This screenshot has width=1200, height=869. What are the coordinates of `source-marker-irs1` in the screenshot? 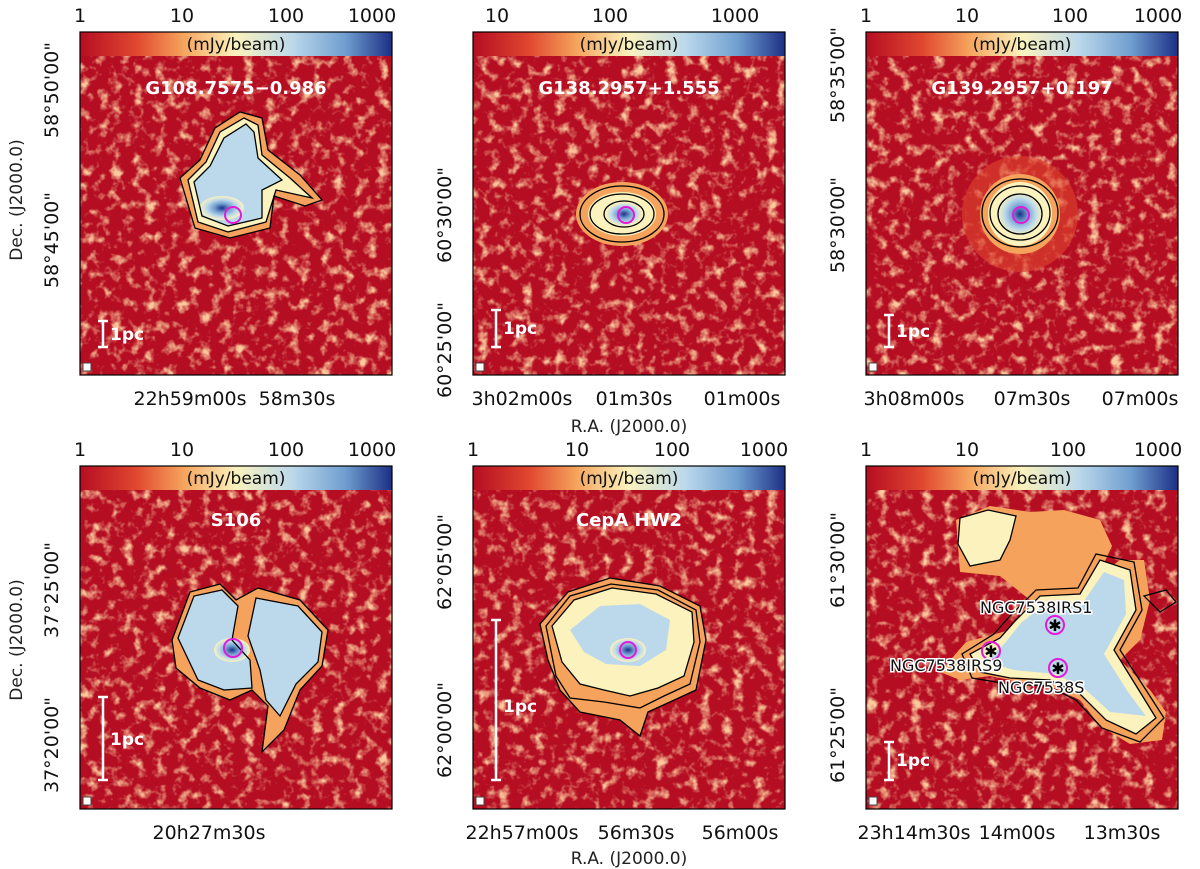 It's located at (1055, 625).